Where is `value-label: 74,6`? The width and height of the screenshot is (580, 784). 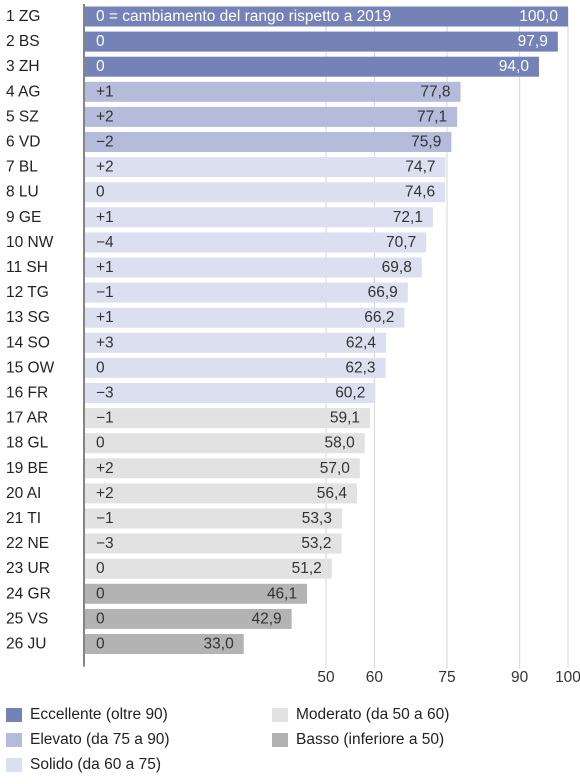
value-label: 74,6 is located at coordinates (420, 192).